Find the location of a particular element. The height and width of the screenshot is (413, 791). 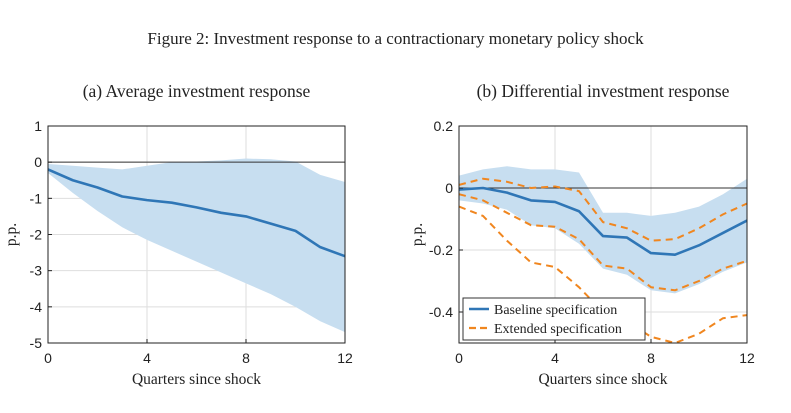

panel-b-xtick-label: 4 is located at coordinates (555, 358).